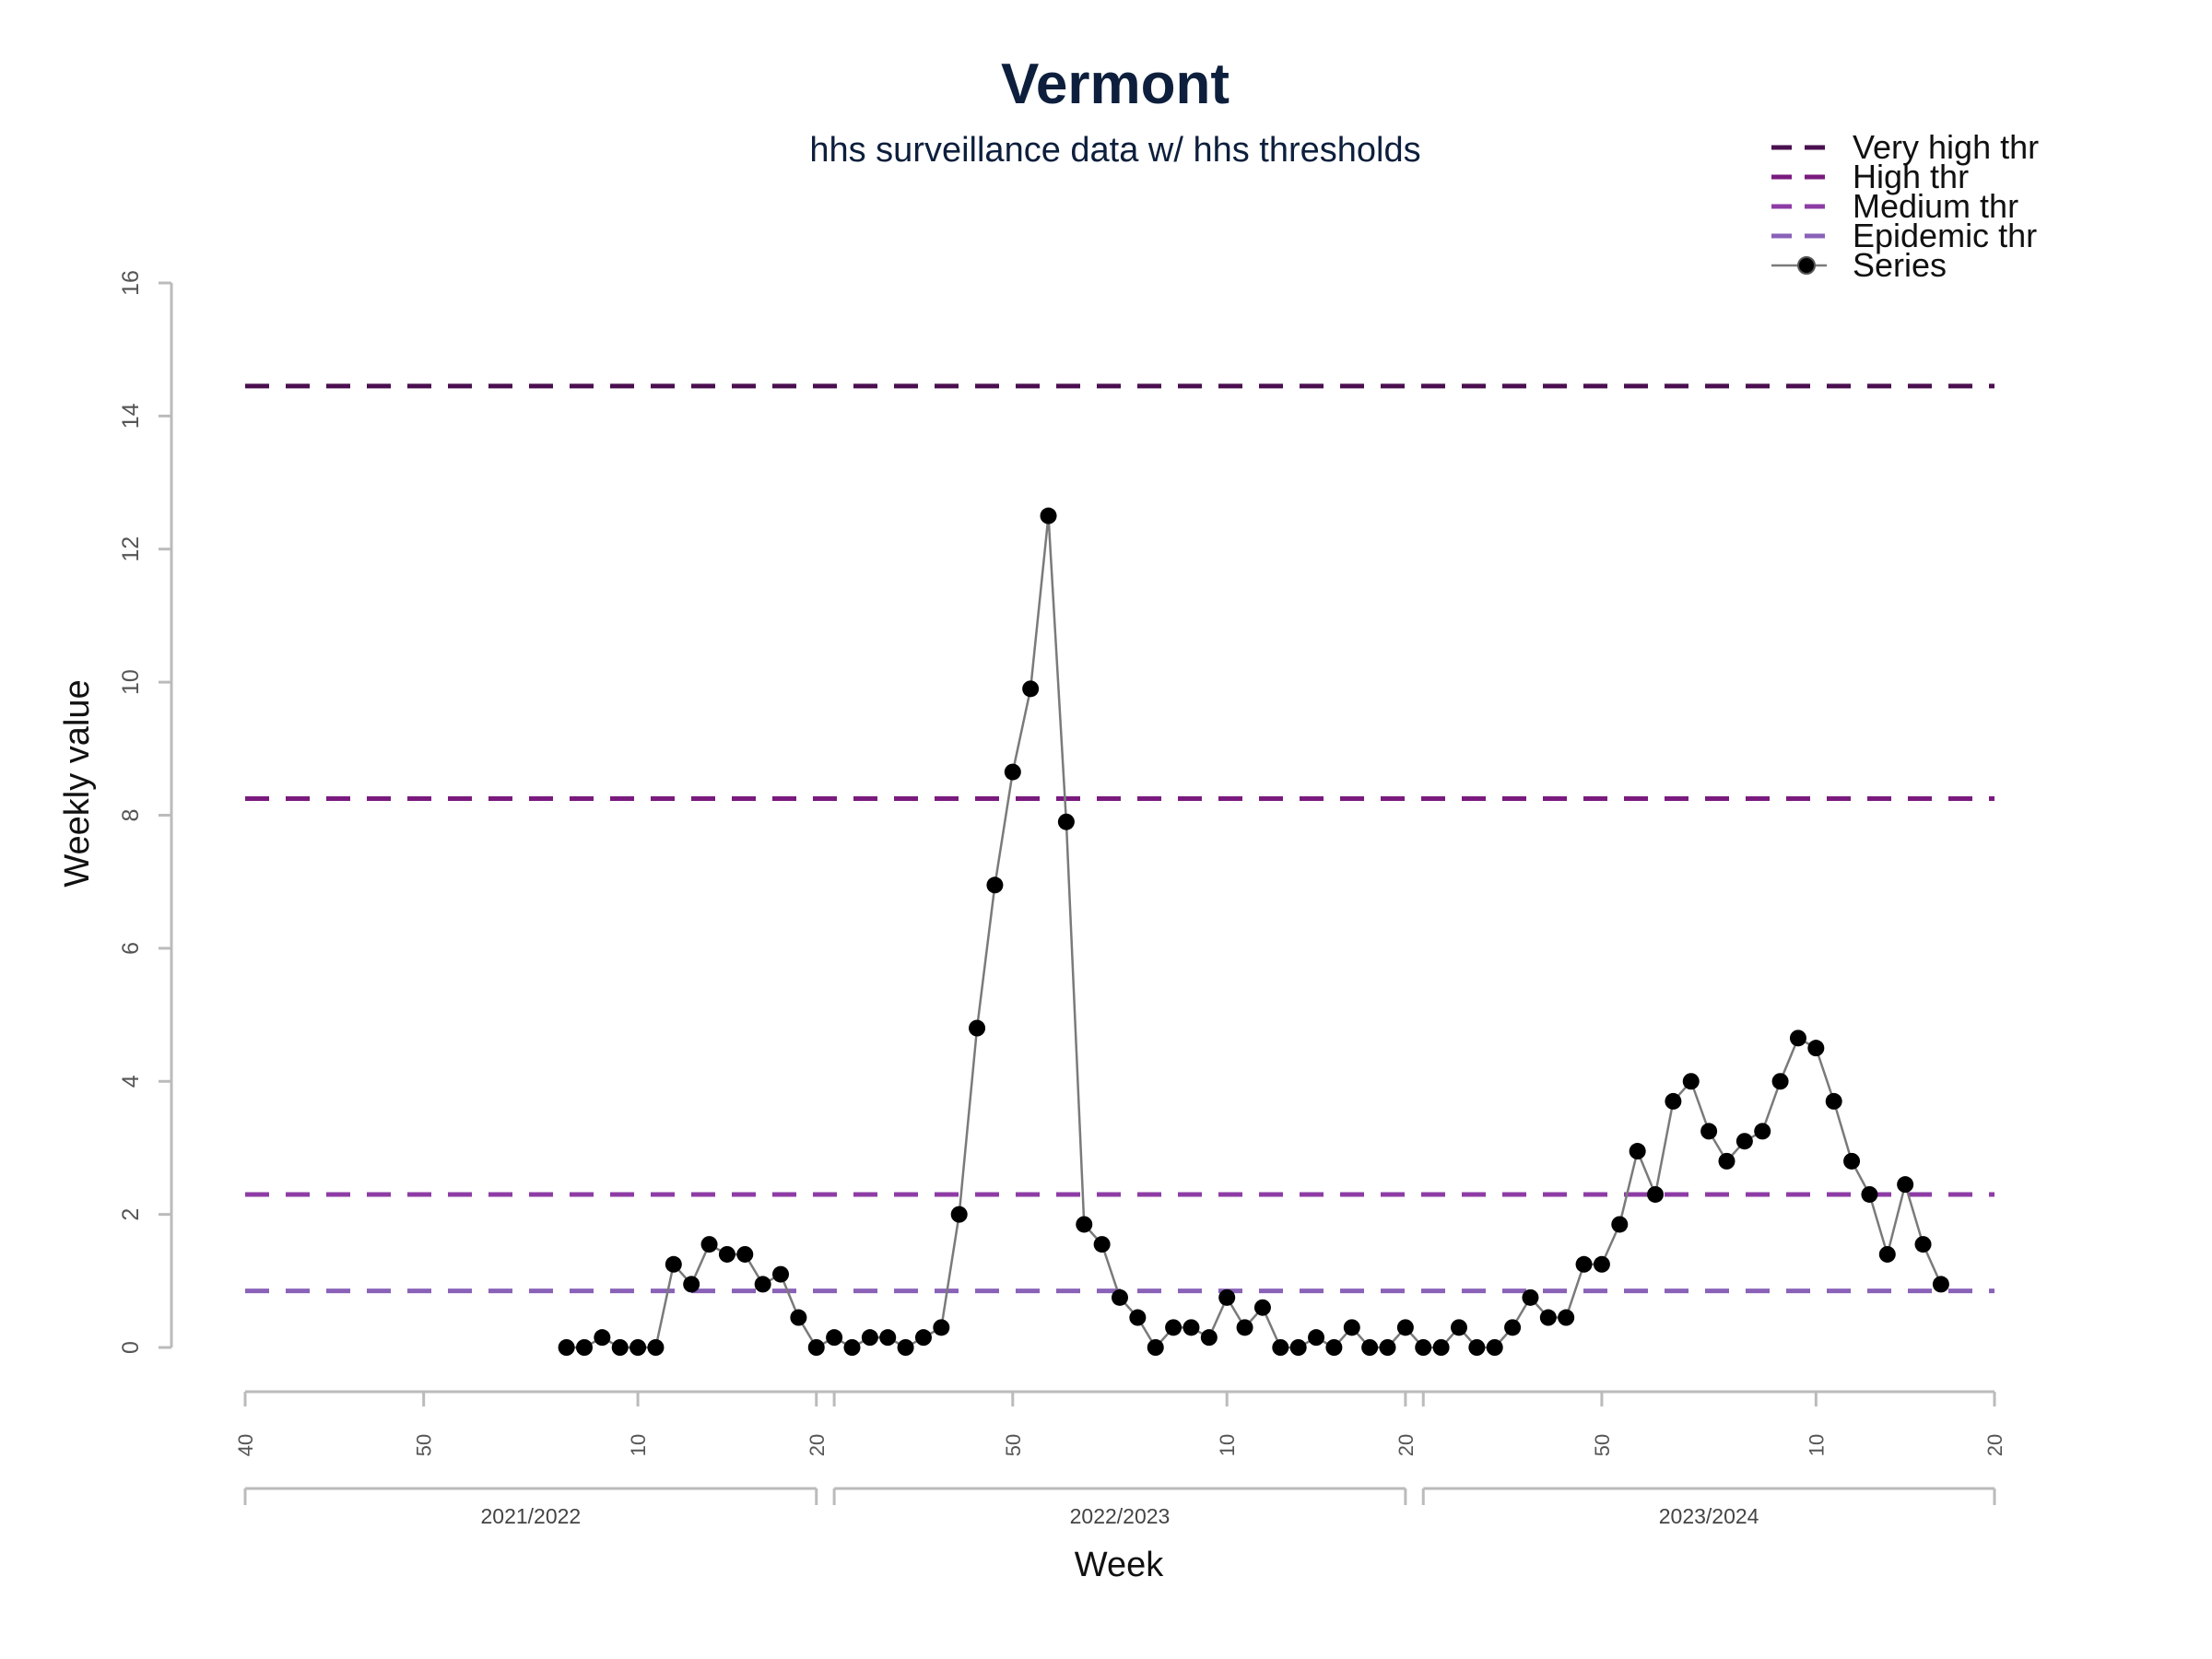 Image resolution: width=2212 pixels, height=1659 pixels. What do you see at coordinates (1935, 206) in the screenshot?
I see `legend-label: Medium thr` at bounding box center [1935, 206].